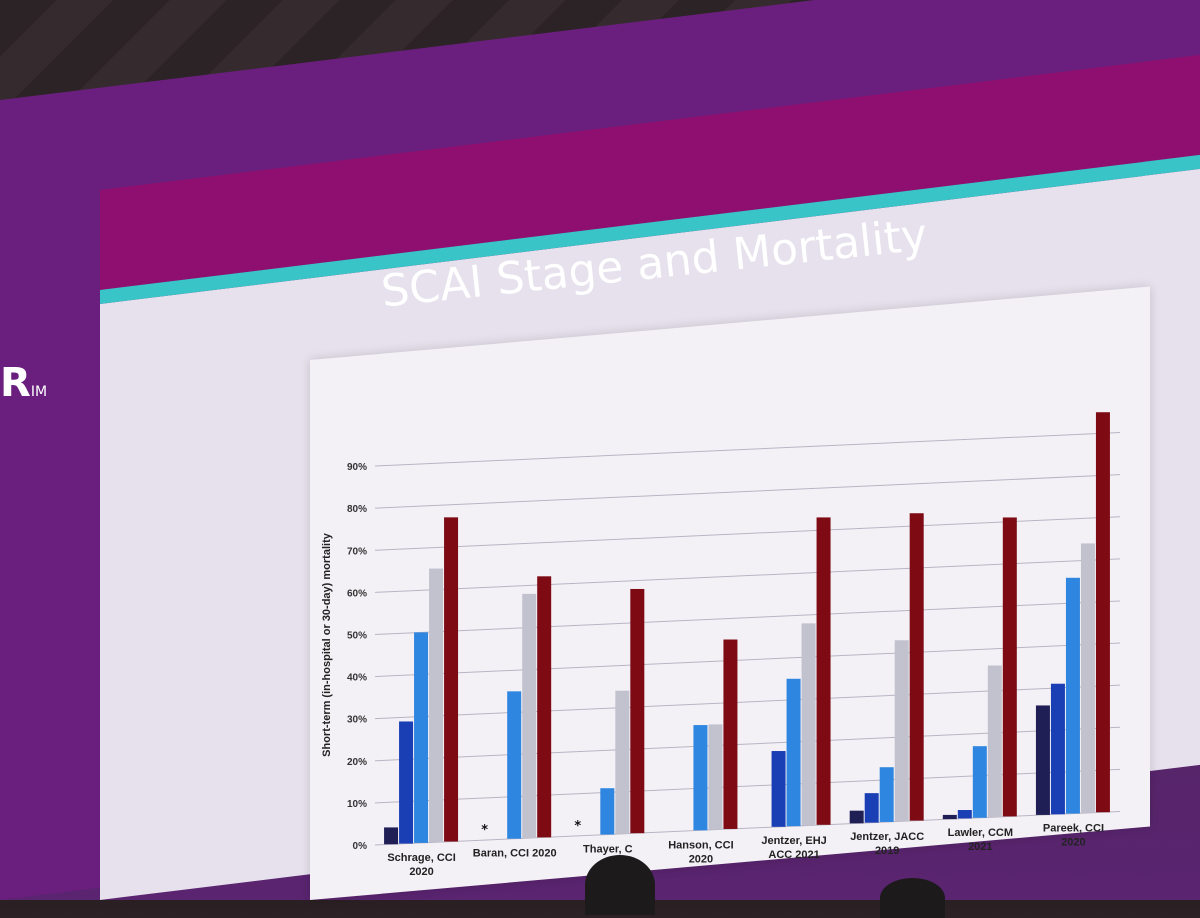 Image resolution: width=1200 pixels, height=918 pixels. What do you see at coordinates (357, 551) in the screenshot?
I see `y-tick-label: 70%` at bounding box center [357, 551].